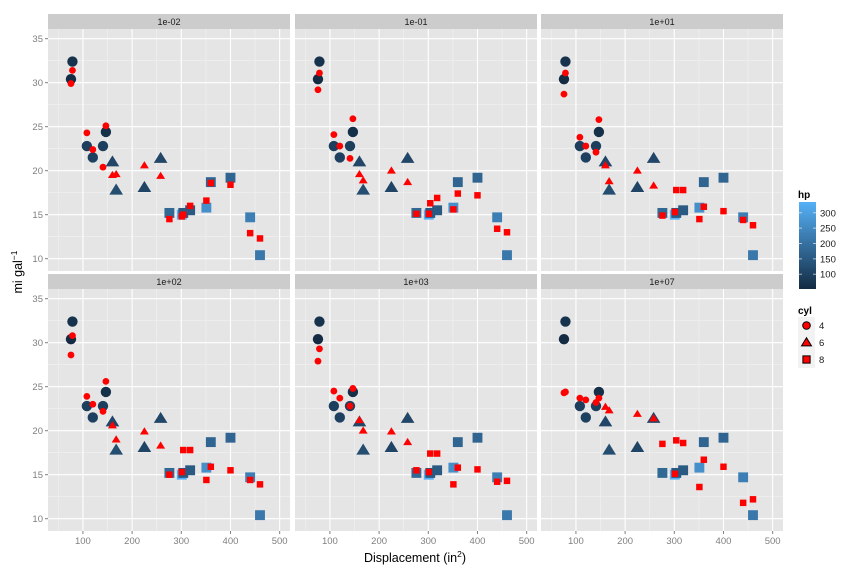 This screenshot has height=581, width=864. Describe the element at coordinates (828, 229) in the screenshot. I see `legend-hp-tick-label: 250` at that location.